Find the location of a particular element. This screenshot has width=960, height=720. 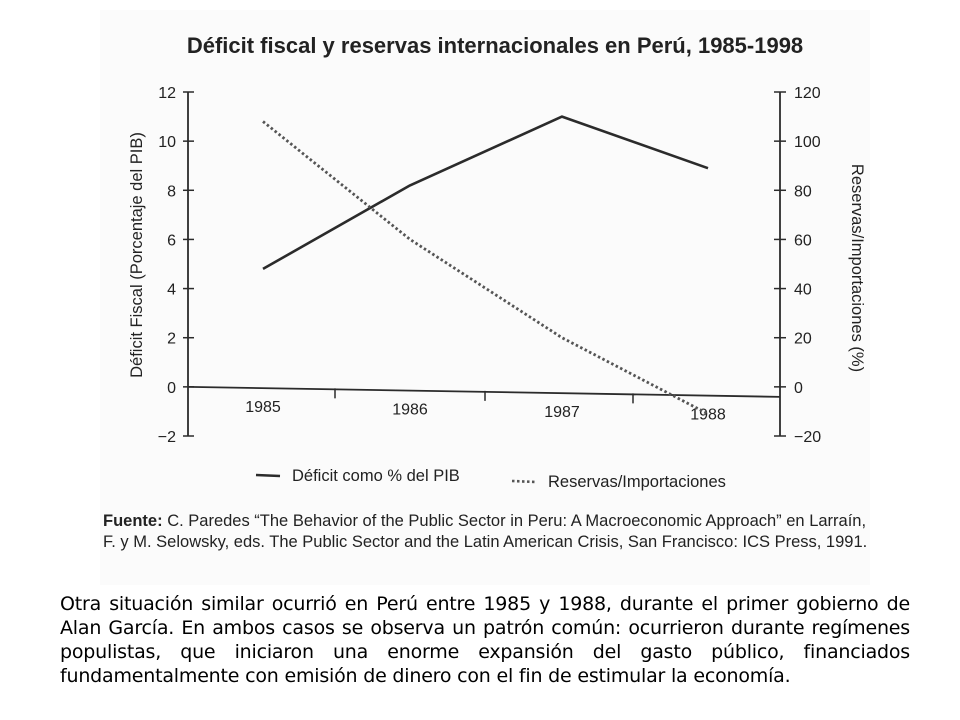

right-axis-tick-label: 20 is located at coordinates (803, 339).